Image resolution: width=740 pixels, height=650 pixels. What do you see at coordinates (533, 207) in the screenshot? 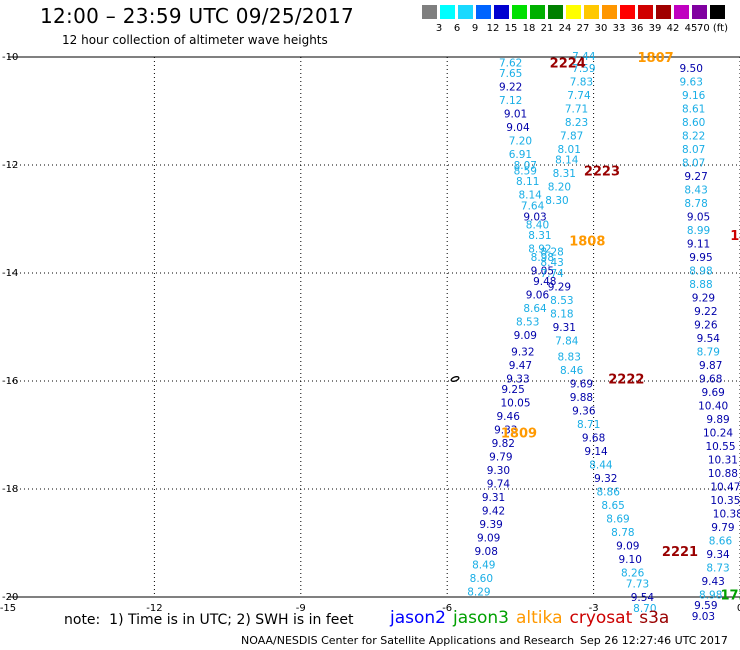
I see `wave-height-value: 7.64` at bounding box center [533, 207].